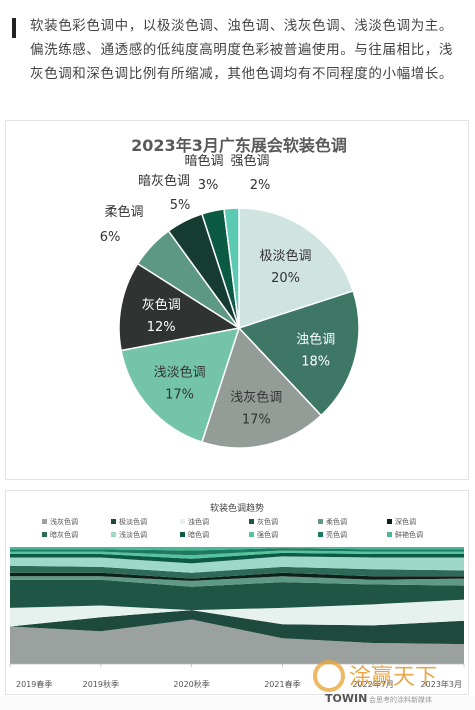 The image size is (475, 710). Describe the element at coordinates (198, 534) in the screenshot. I see `legend-label: 暗色调` at that location.